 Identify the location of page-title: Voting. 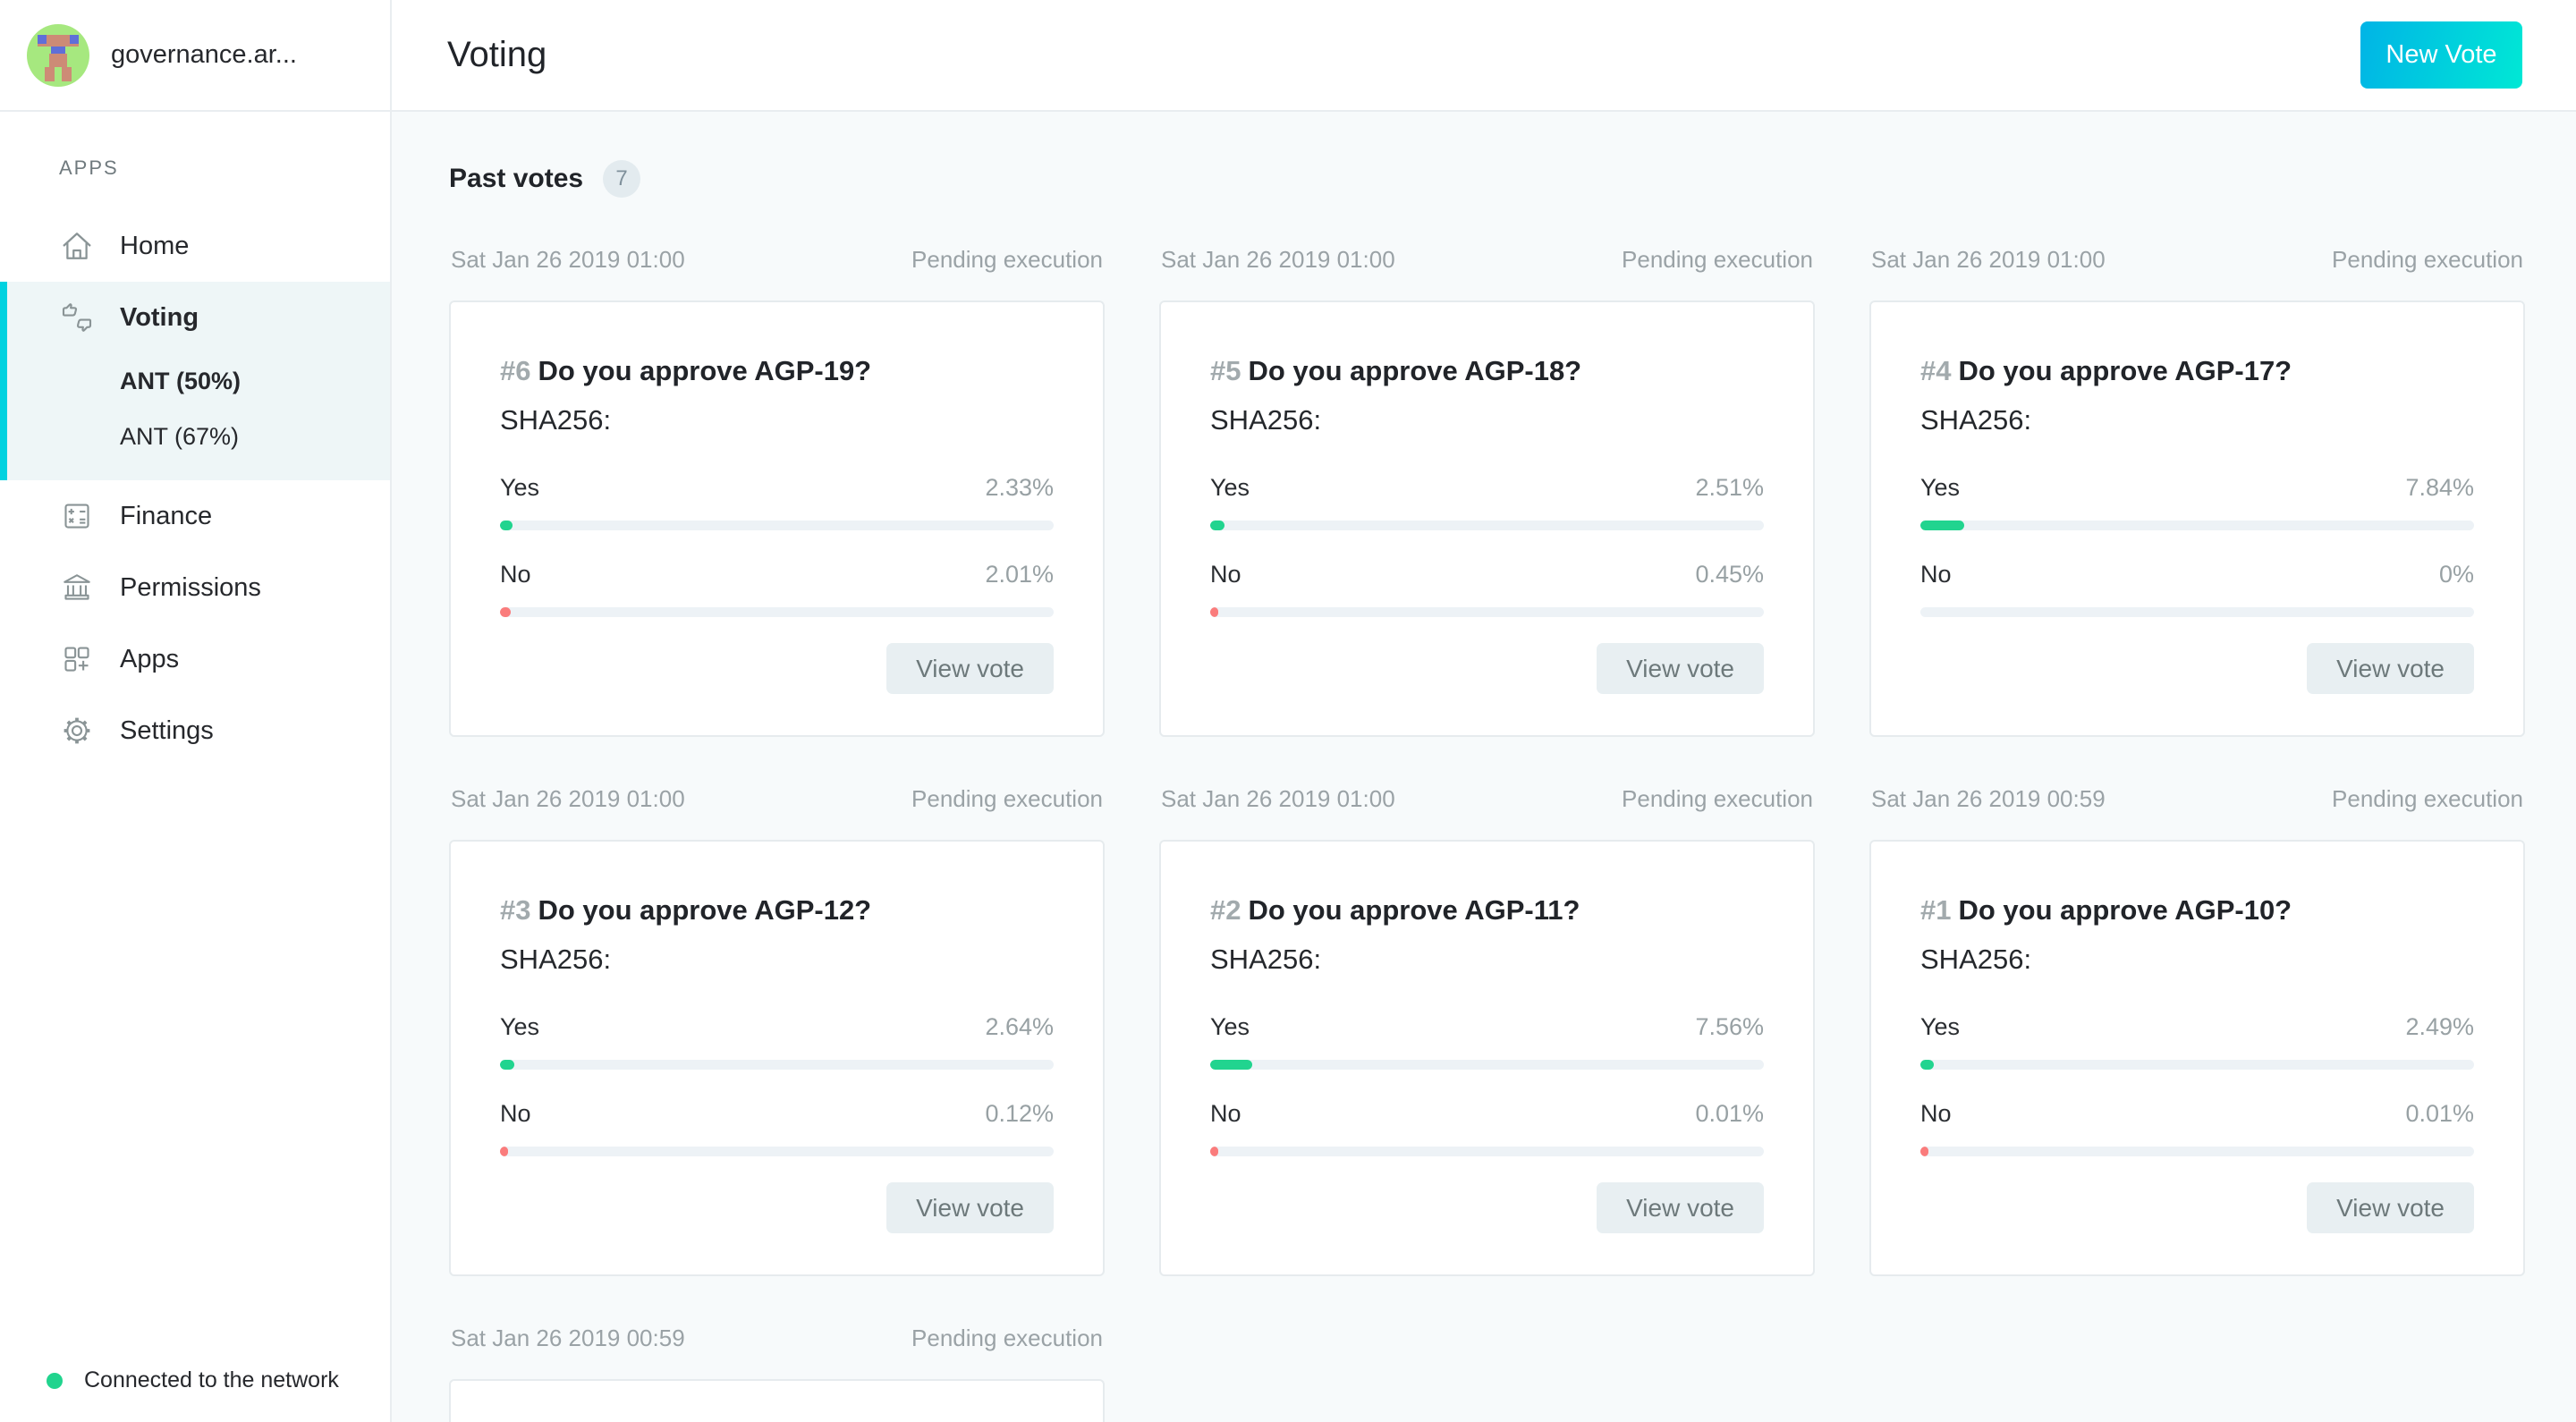
(497, 54).